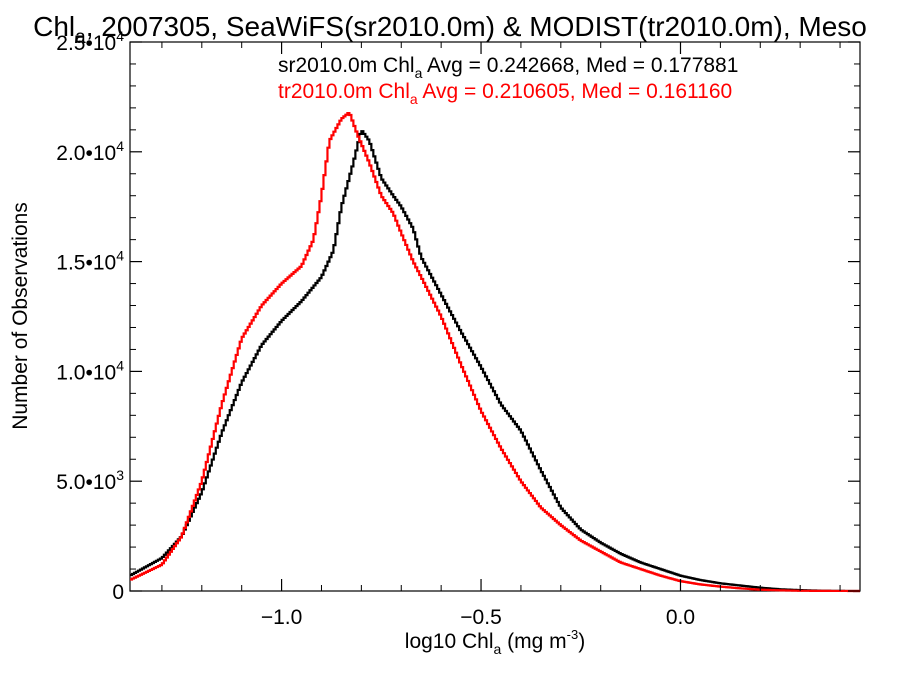  I want to click on x-tick-label: 0.0, so click(680, 617).